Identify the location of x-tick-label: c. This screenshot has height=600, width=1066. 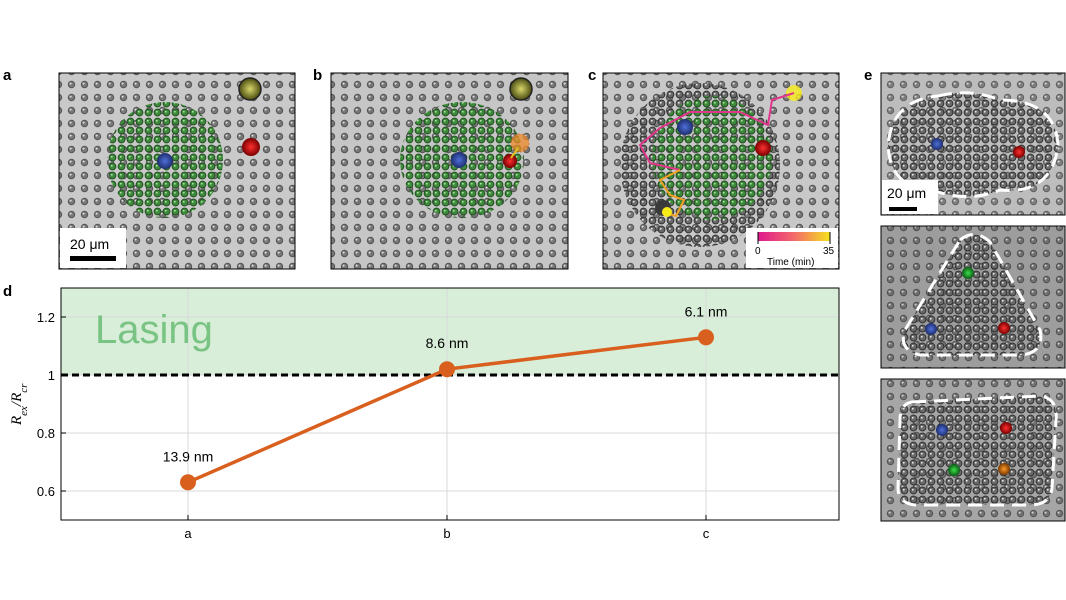
(706, 533).